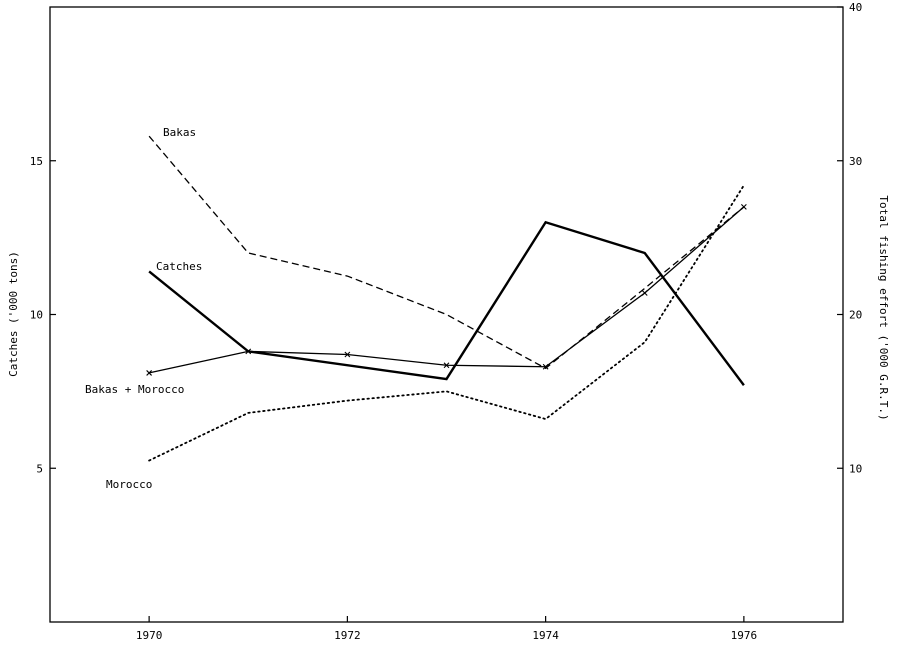  Describe the element at coordinates (36, 161) in the screenshot. I see `left-y-tick-label-15: 15` at that location.